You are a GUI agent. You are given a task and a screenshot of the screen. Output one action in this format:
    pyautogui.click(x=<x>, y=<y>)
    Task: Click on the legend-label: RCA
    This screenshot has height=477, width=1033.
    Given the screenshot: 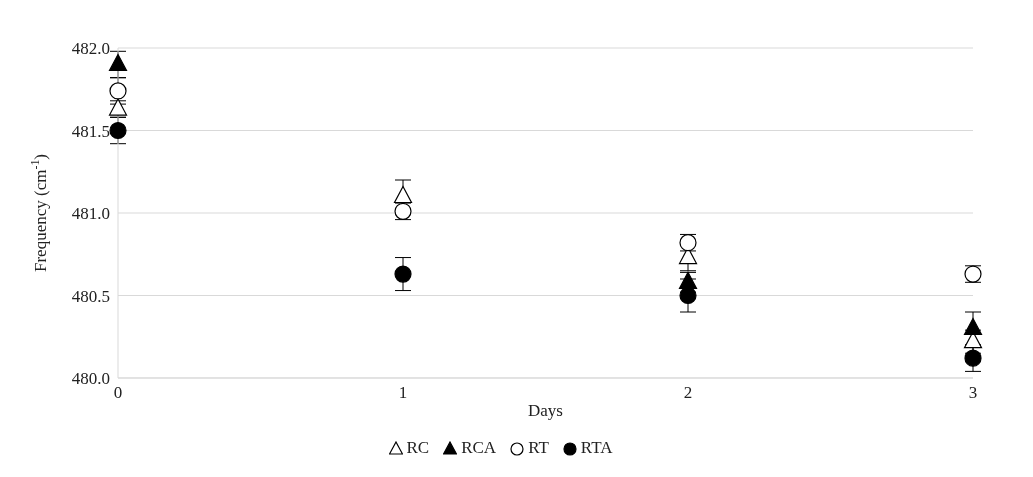 What is the action you would take?
    pyautogui.click(x=478, y=448)
    